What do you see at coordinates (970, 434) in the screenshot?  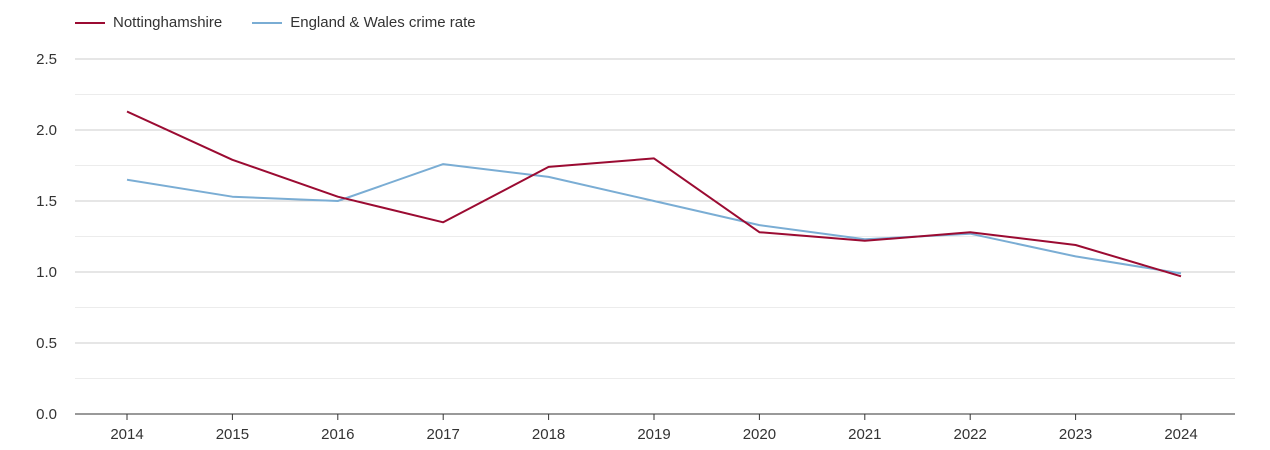 I see `x-tick-label: 2022` at bounding box center [970, 434].